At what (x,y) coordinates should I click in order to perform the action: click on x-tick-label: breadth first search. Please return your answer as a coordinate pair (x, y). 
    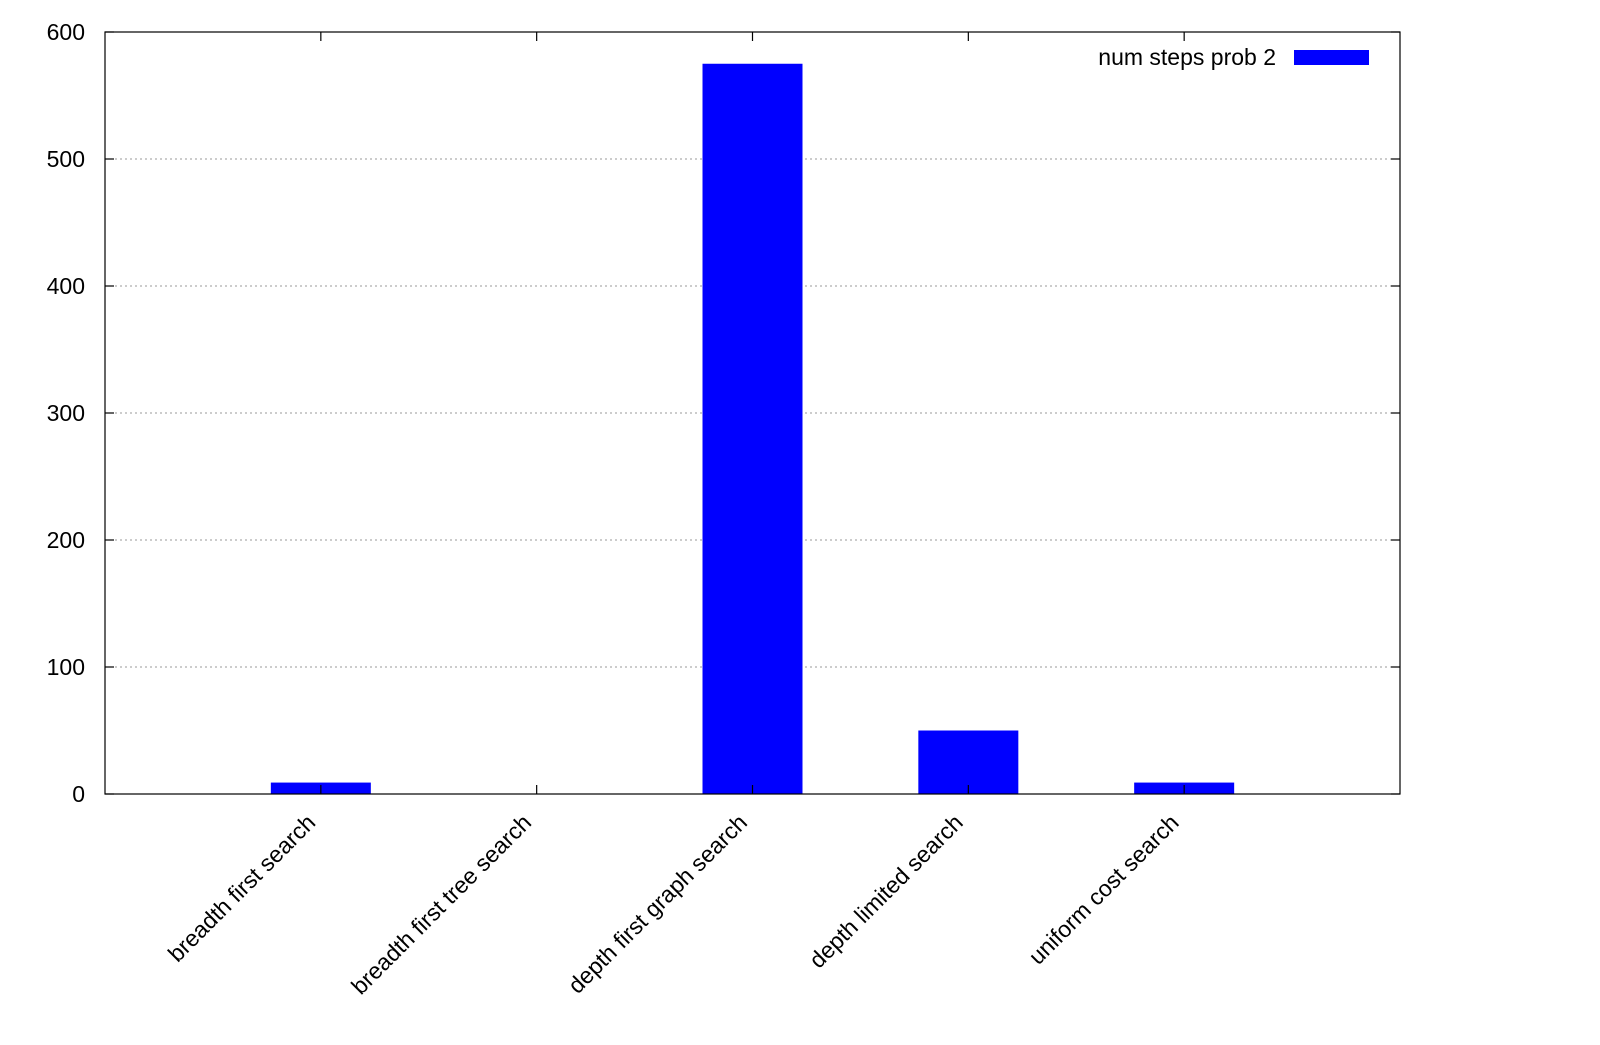
    Looking at the image, I should click on (242, 888).